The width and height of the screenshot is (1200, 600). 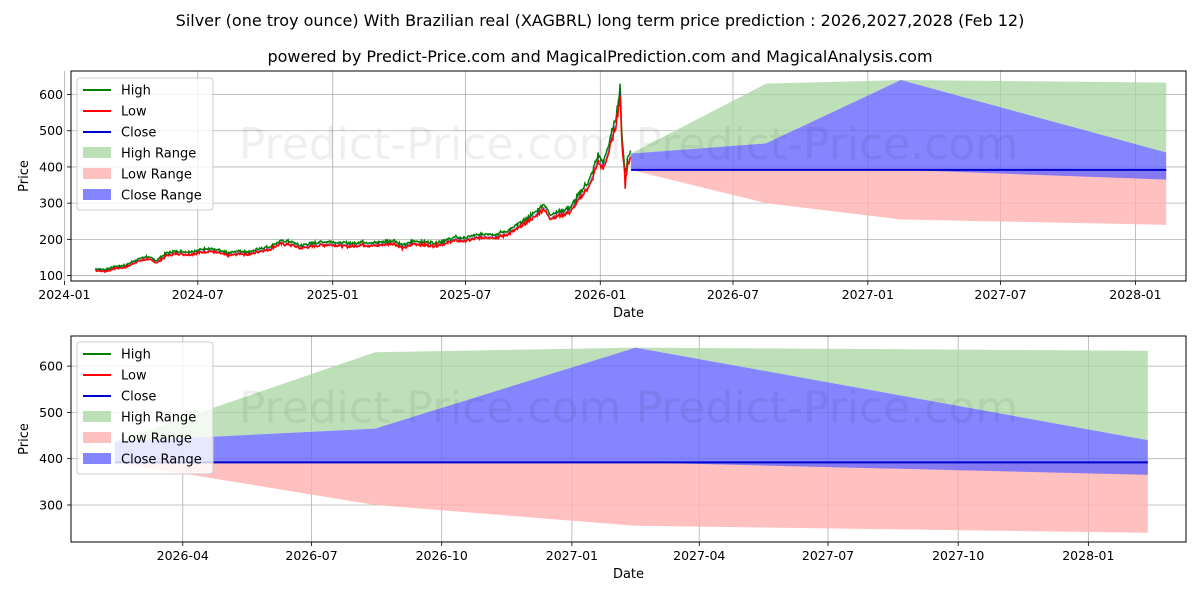 I want to click on x-tick-label: 2024-01, so click(x=64, y=294).